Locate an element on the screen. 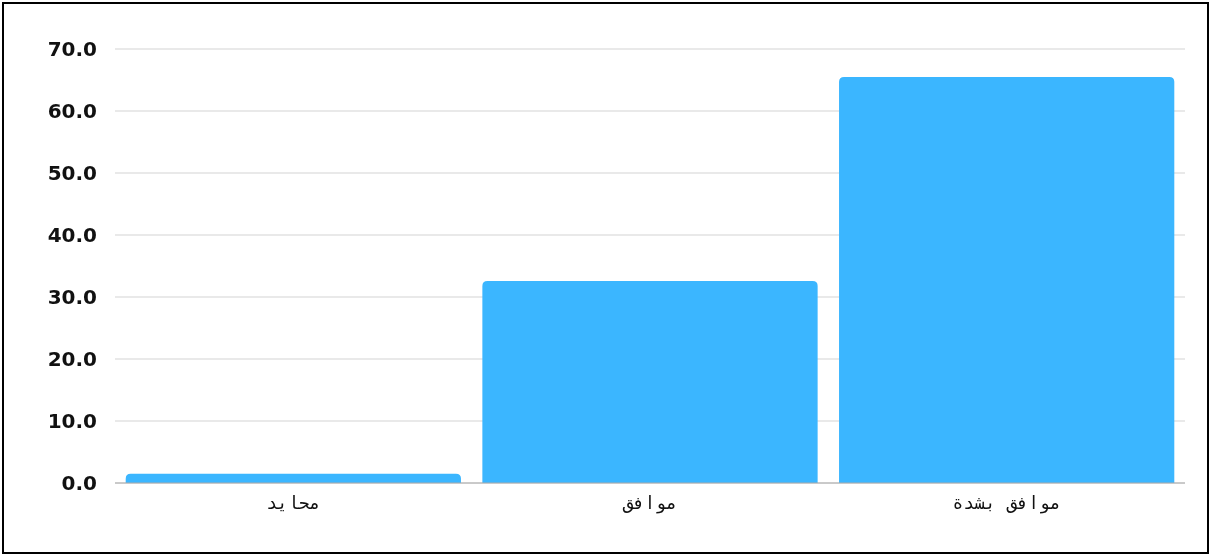 This screenshot has height=556, width=1211. y-tick-label: 20.0 is located at coordinates (72, 359).